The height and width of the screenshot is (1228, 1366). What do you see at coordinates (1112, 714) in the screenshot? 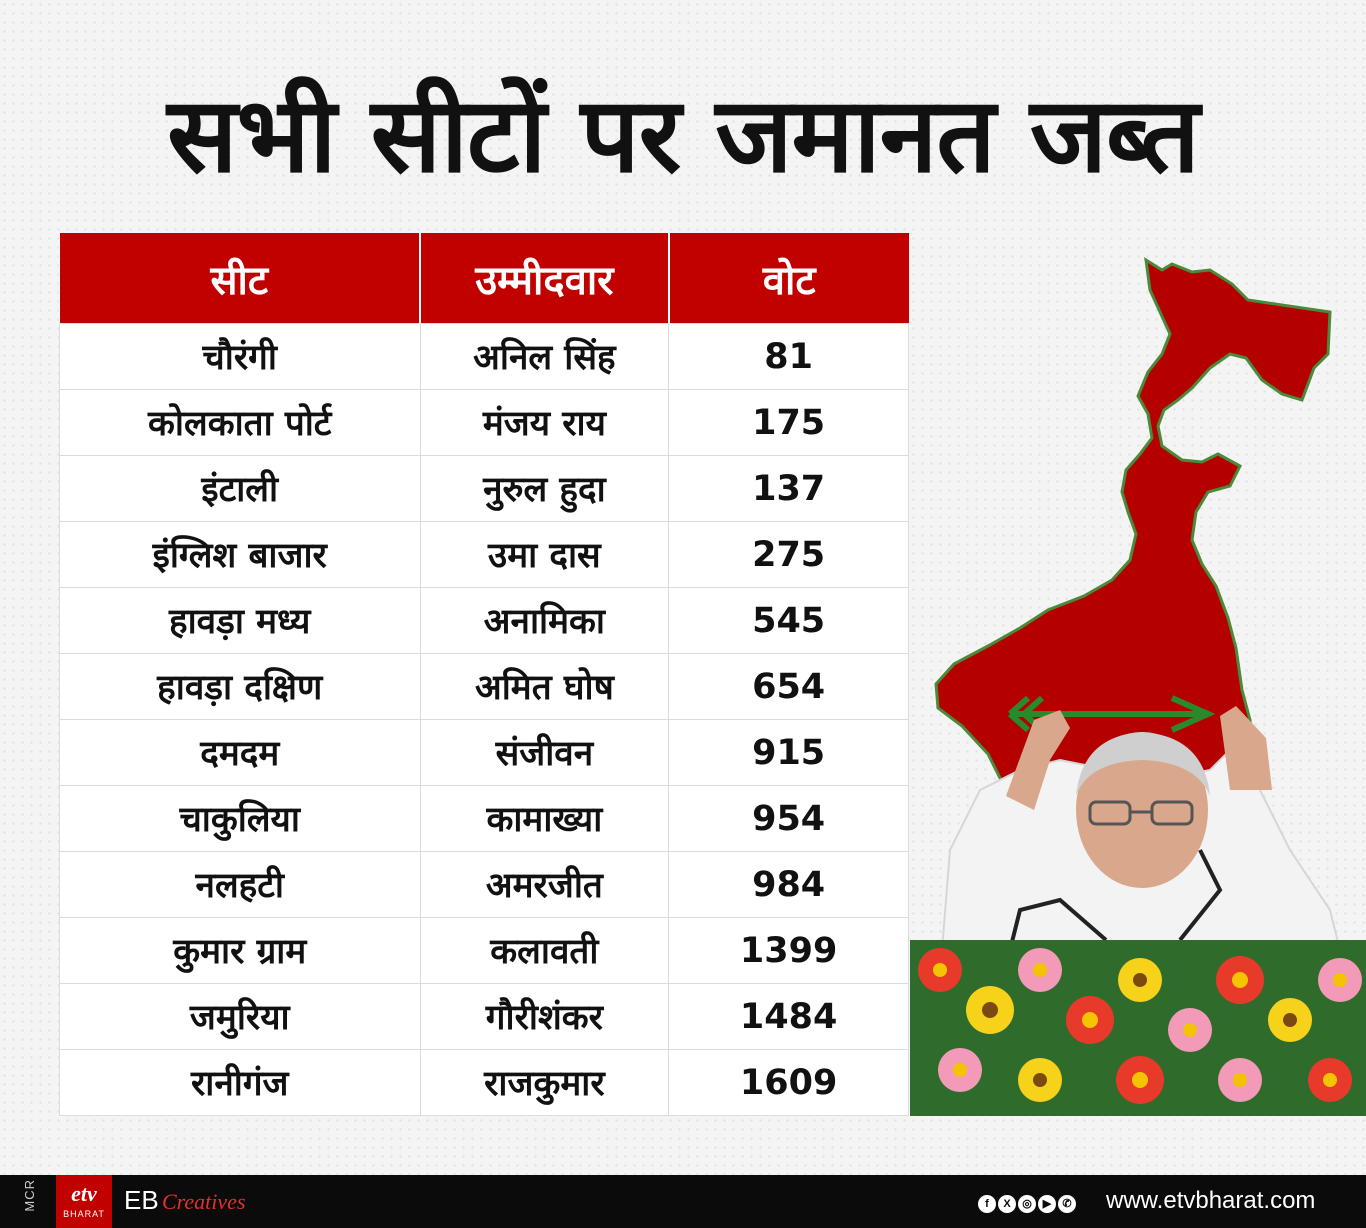
I see `arrow-symbol` at bounding box center [1112, 714].